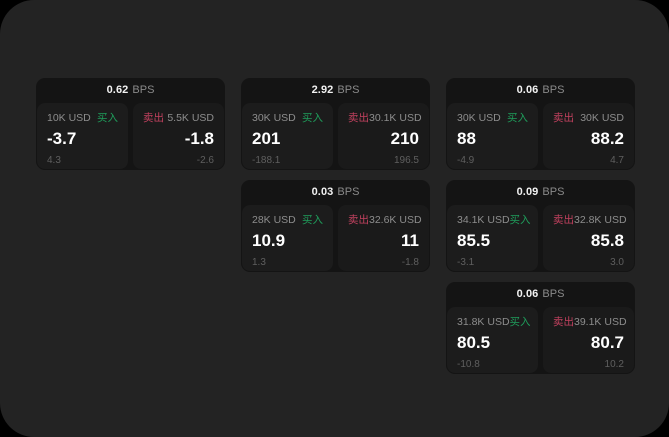 This screenshot has height=437, width=669. Describe the element at coordinates (335, 192) in the screenshot. I see `card-header: 0.03 BPS` at that location.